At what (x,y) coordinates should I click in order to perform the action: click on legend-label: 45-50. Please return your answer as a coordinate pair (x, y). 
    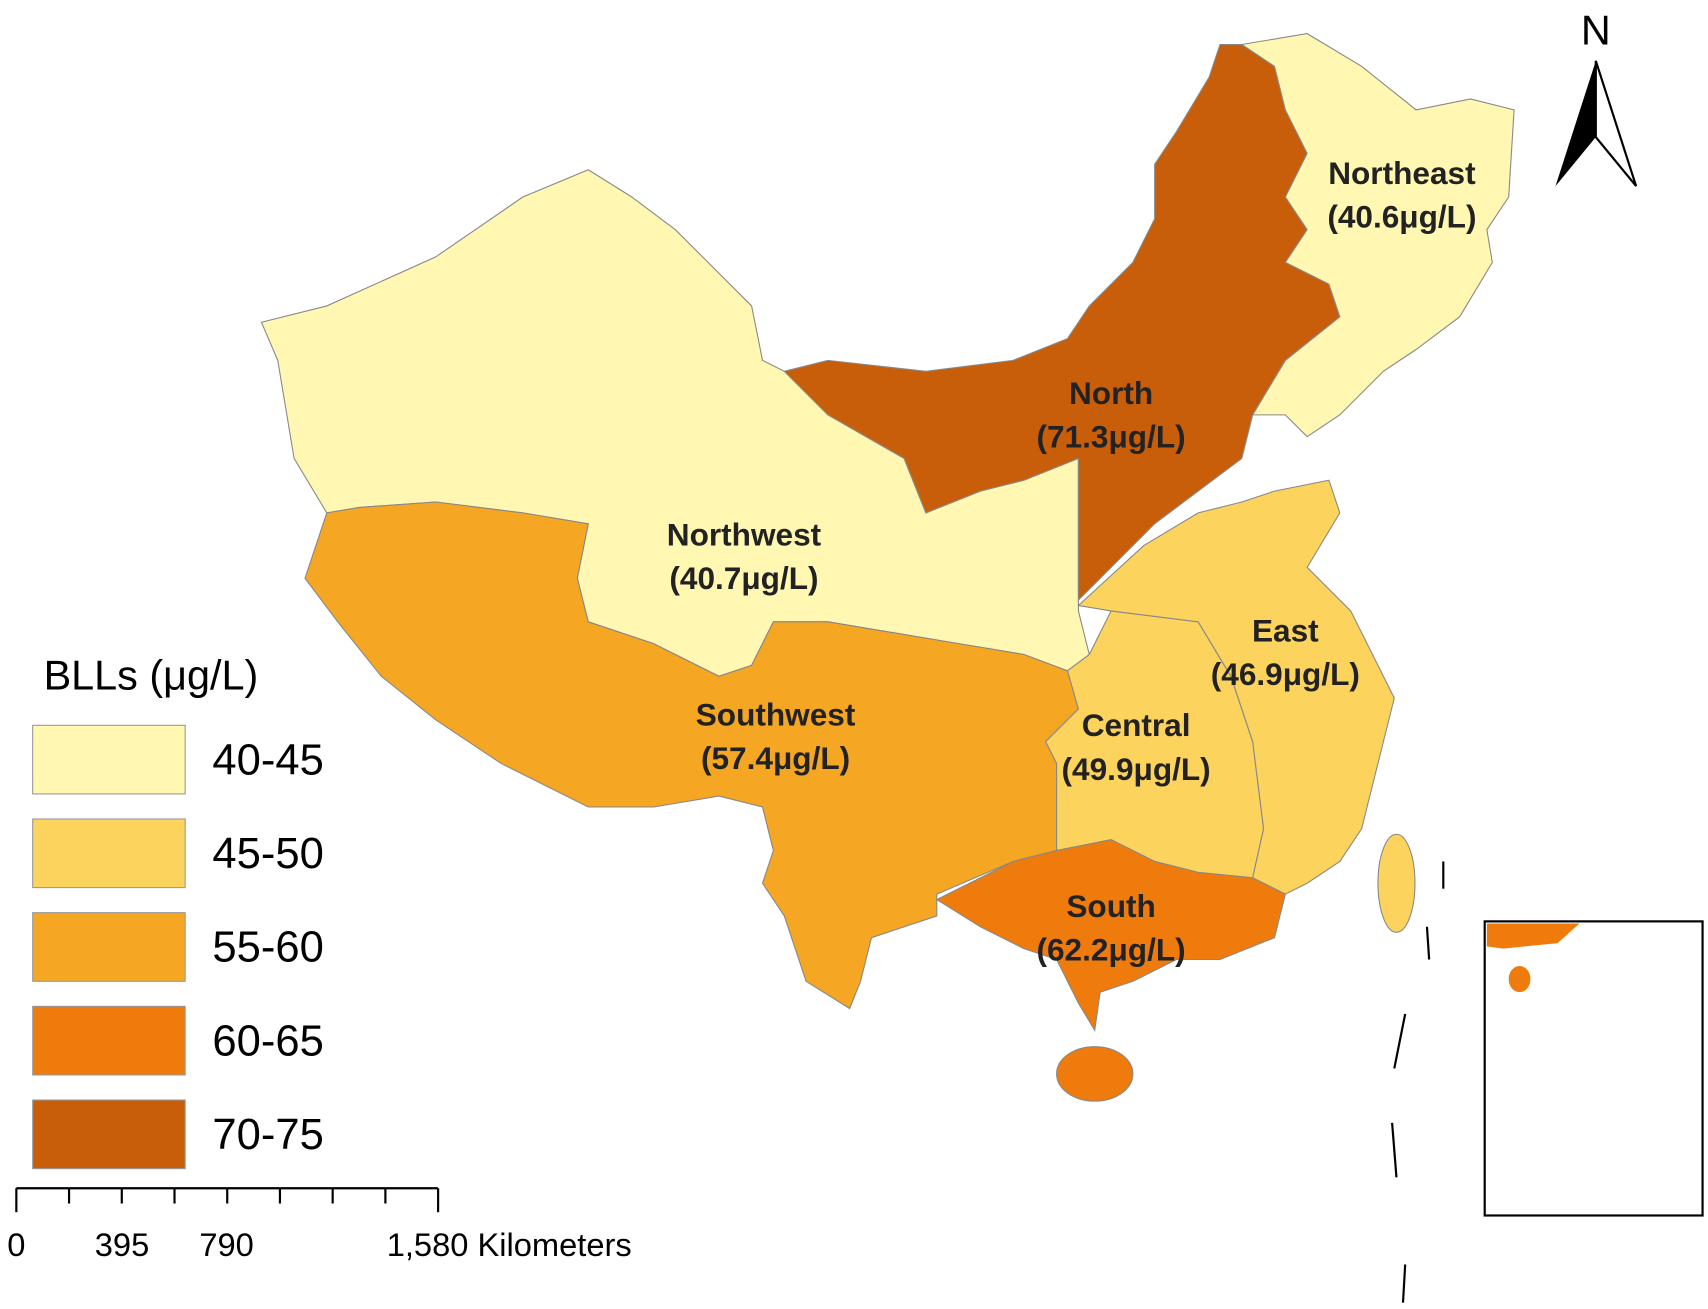
    Looking at the image, I should click on (267, 854).